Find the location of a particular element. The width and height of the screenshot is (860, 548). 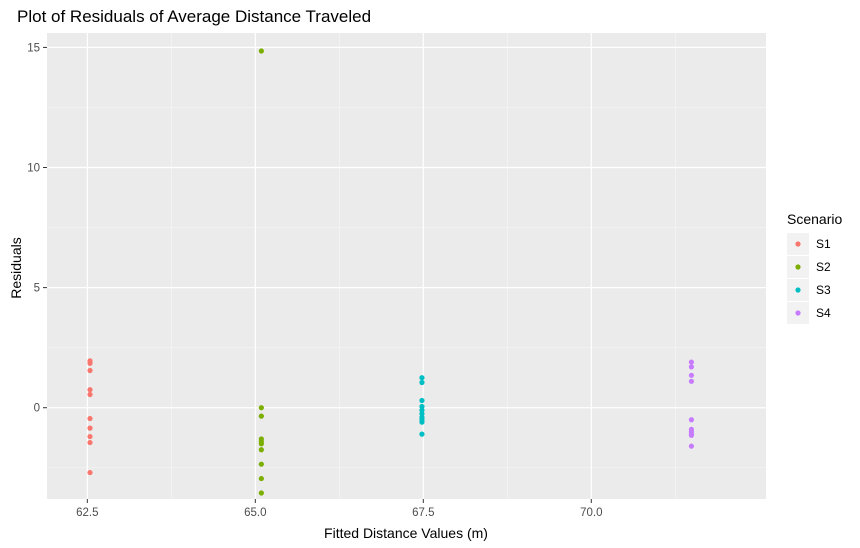

y-axis-ticks: 0 5 10 15 is located at coordinates (37, 228).